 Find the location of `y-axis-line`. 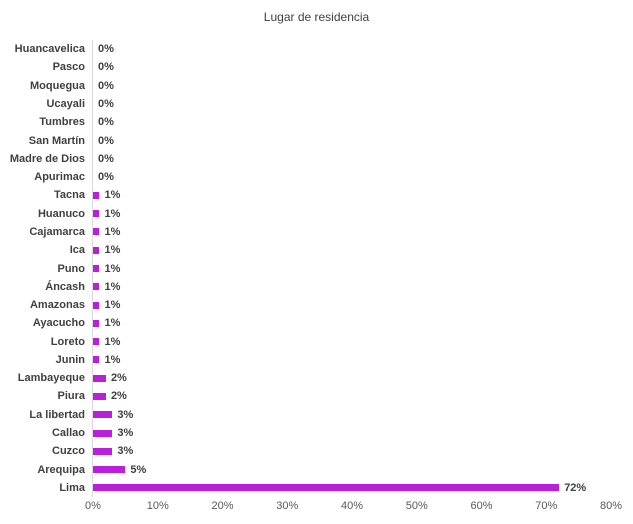

y-axis-line is located at coordinates (92, 268).